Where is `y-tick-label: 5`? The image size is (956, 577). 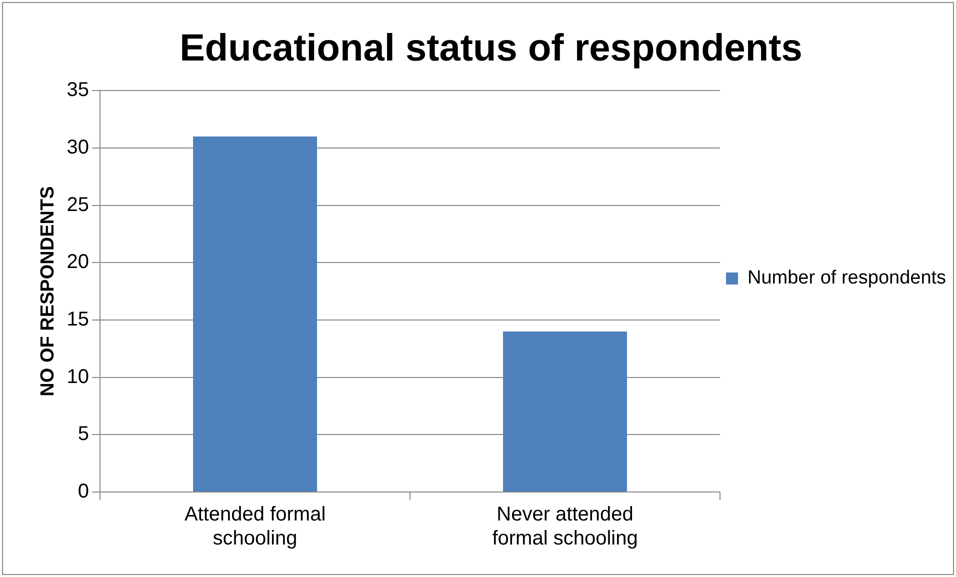
y-tick-label: 5 is located at coordinates (84, 434).